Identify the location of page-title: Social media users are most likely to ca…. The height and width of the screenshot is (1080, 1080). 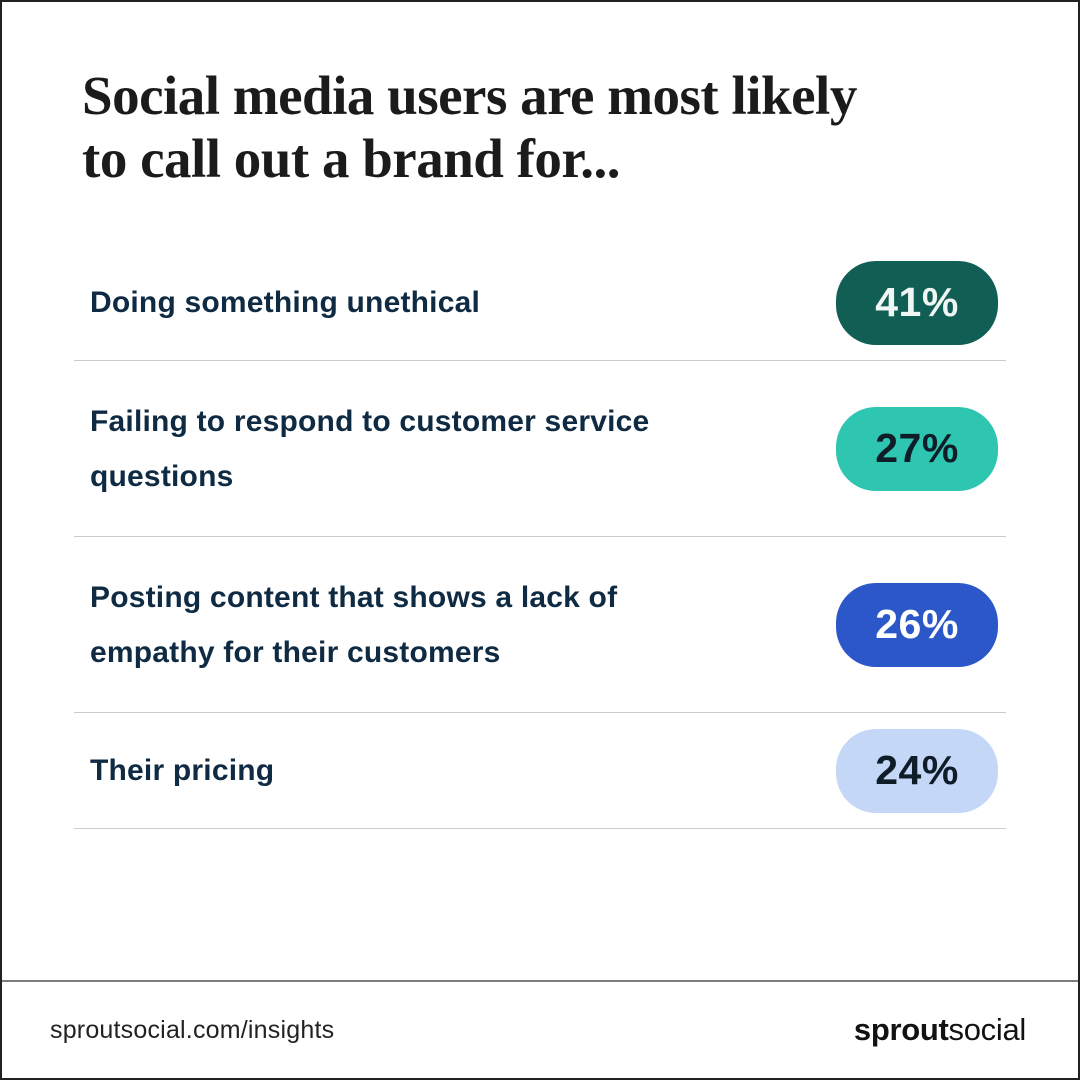
(550, 127).